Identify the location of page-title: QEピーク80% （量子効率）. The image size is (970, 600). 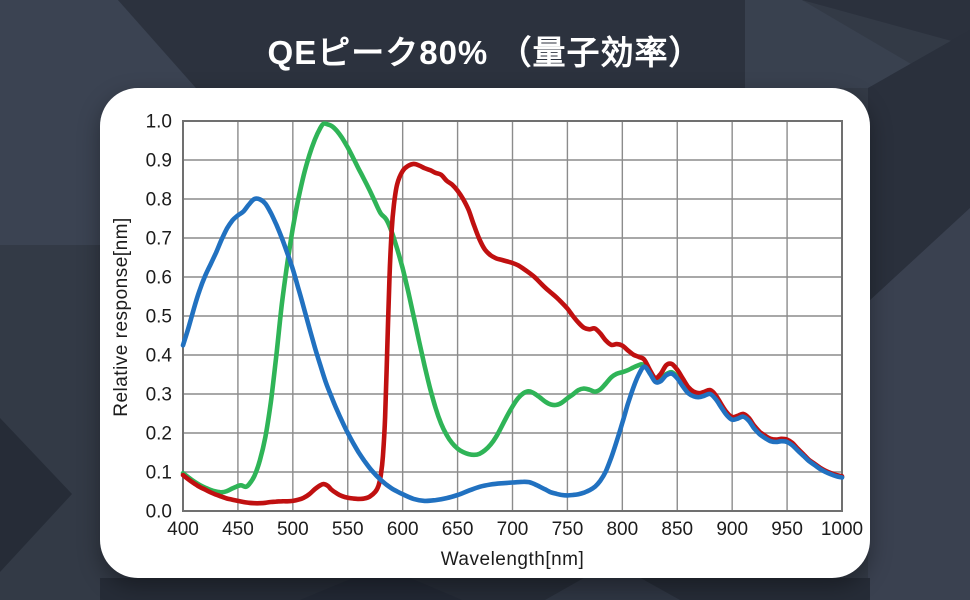
(485, 52).